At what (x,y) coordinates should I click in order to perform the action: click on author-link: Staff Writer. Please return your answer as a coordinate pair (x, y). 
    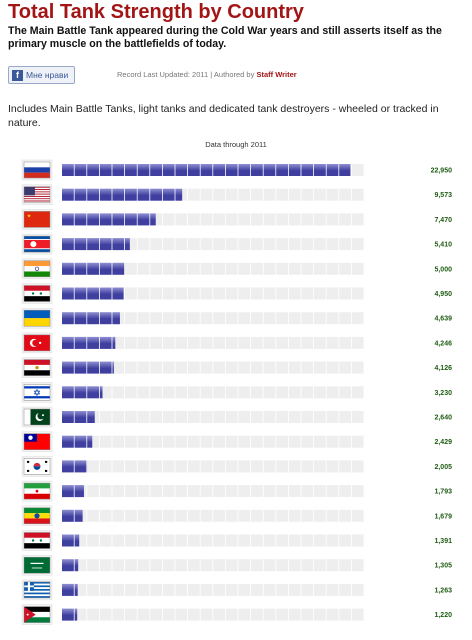
    Looking at the image, I should click on (276, 74).